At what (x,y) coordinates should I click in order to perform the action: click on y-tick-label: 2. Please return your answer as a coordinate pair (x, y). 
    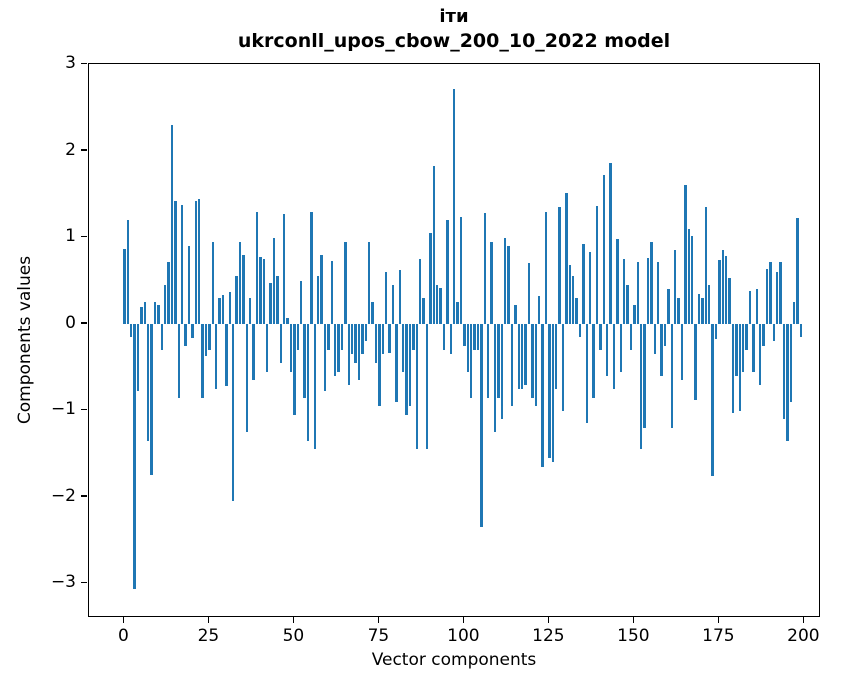
    Looking at the image, I should click on (70, 149).